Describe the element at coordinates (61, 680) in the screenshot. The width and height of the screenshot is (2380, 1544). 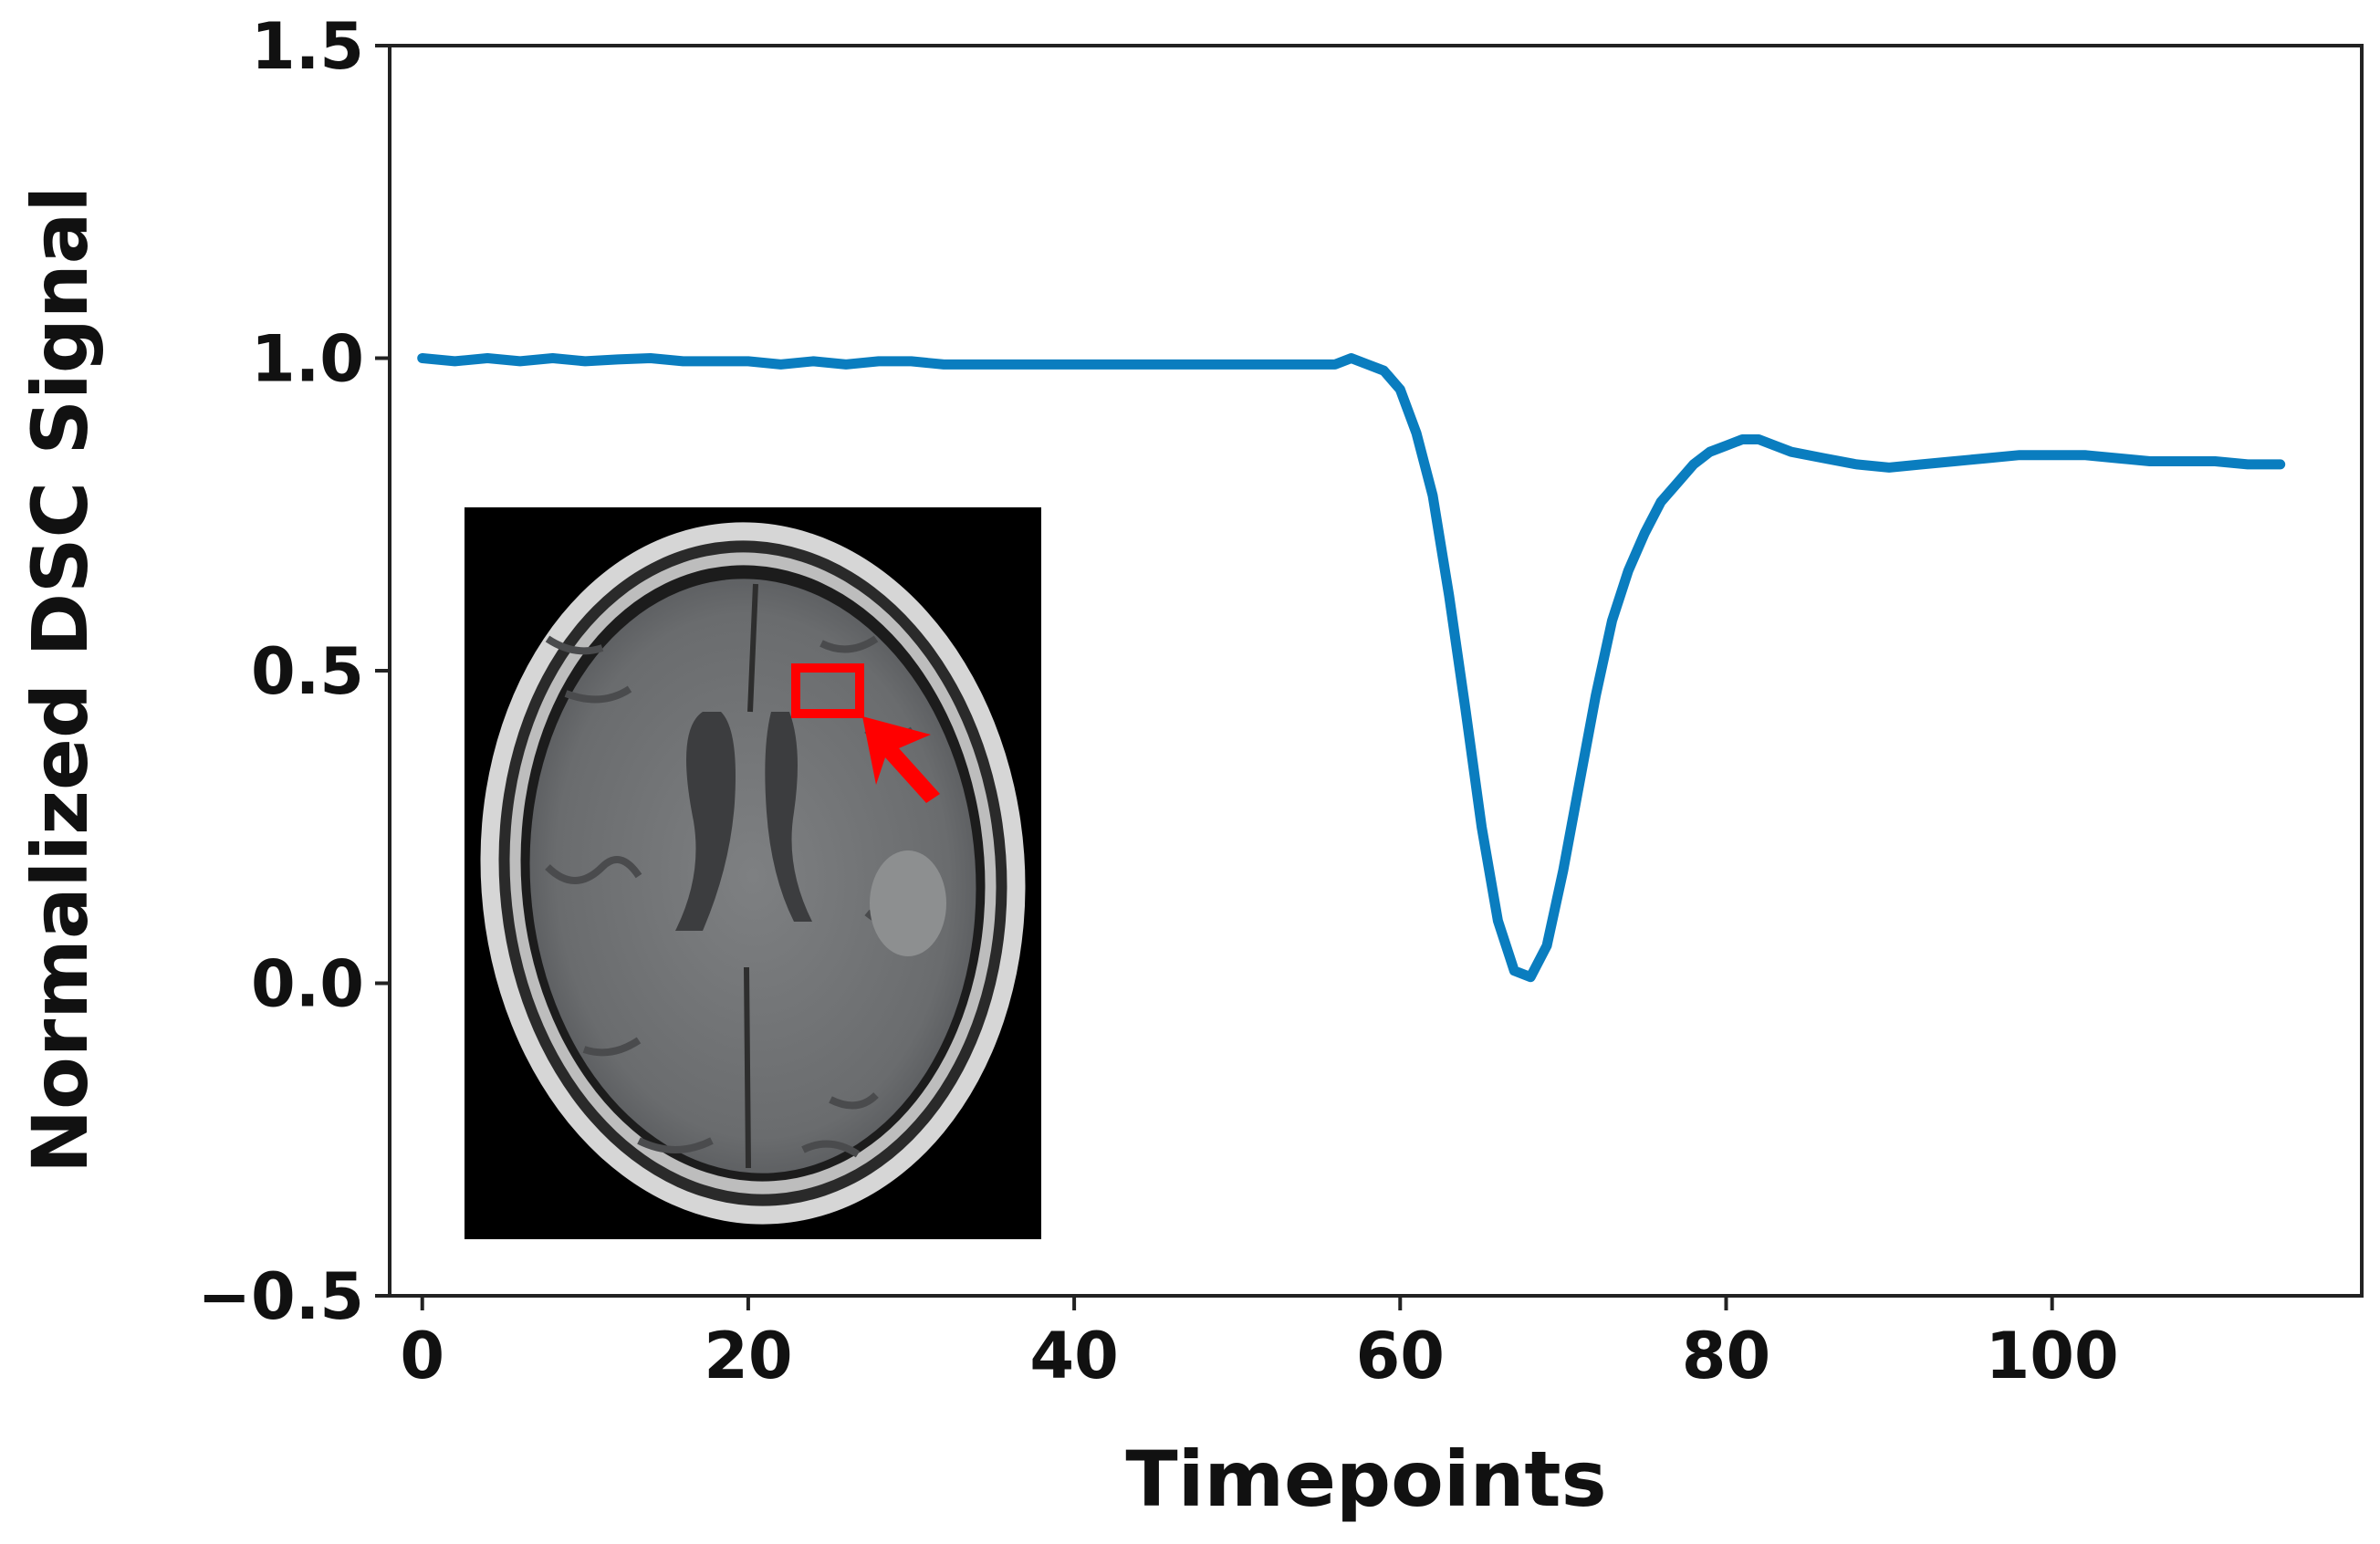
I see `y-axis-label: Normalized DSC Signal` at that location.